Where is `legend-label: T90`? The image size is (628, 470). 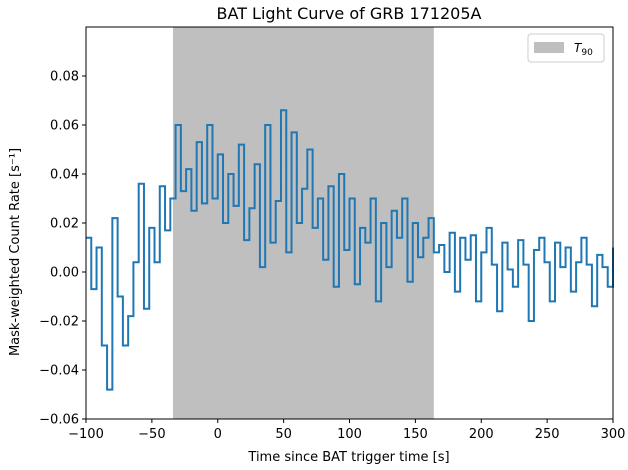 legend-label: T90 is located at coordinates (583, 49).